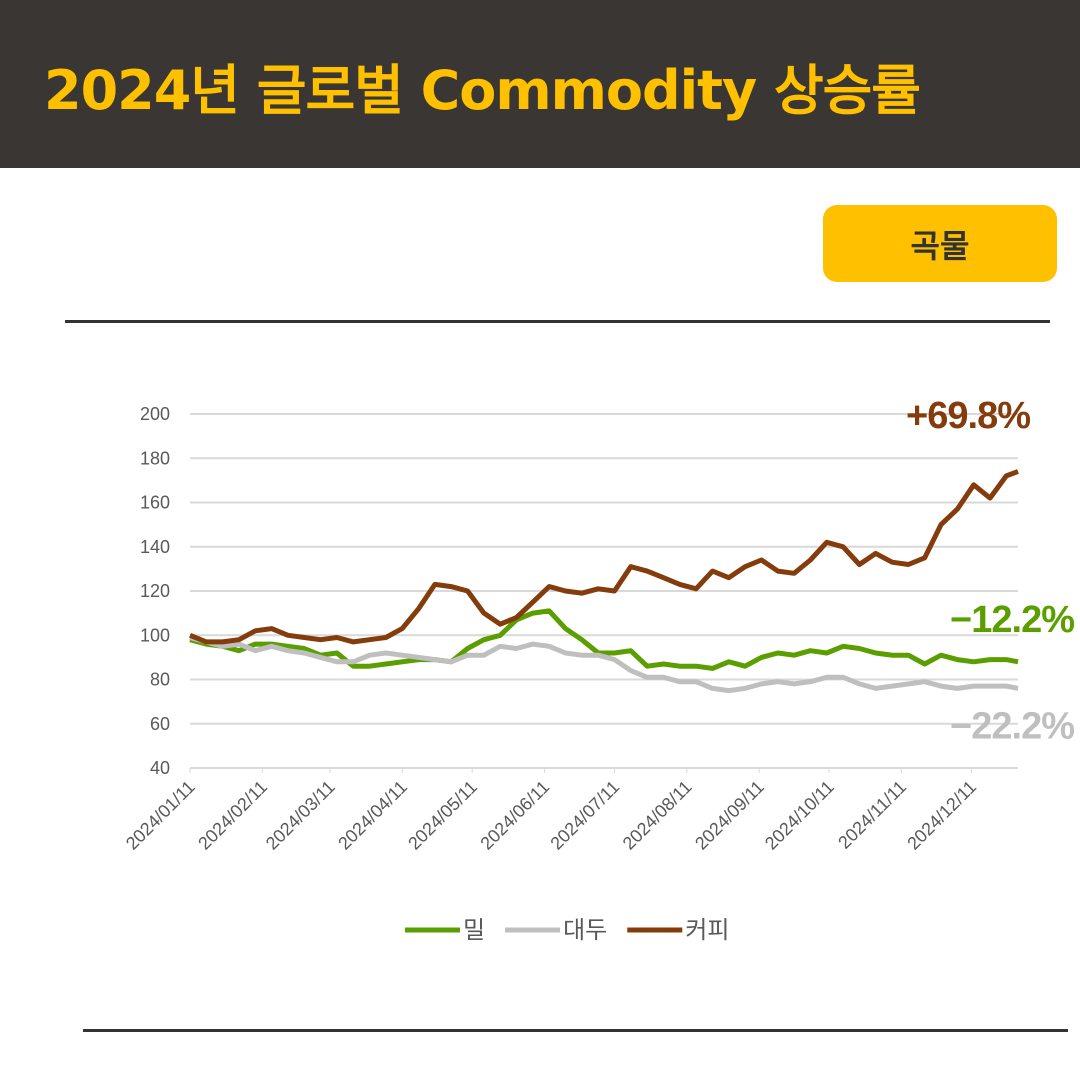 The height and width of the screenshot is (1080, 1080). Describe the element at coordinates (474, 930) in the screenshot. I see `legend-label: 밀` at that location.